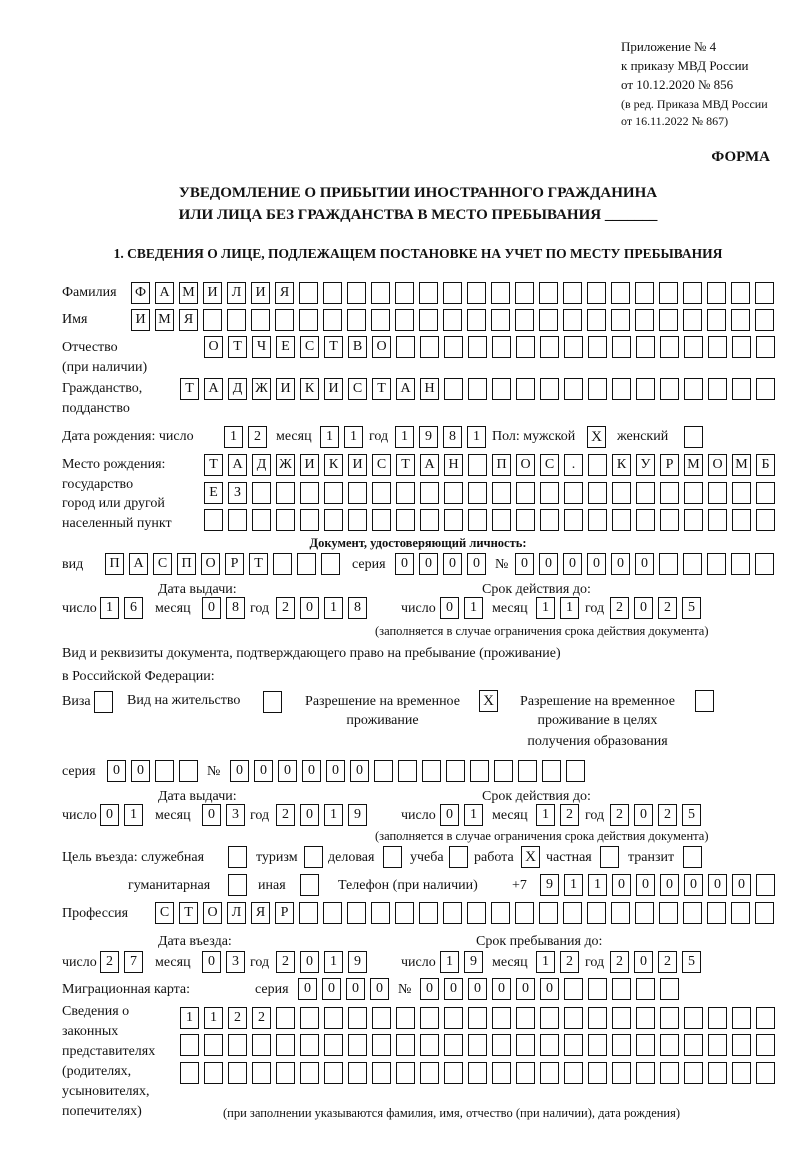 Image resolution: width=800 pixels, height=1163 pixels. Describe the element at coordinates (458, 857) in the screenshot. I see `purpose-study-checkbox` at that location.